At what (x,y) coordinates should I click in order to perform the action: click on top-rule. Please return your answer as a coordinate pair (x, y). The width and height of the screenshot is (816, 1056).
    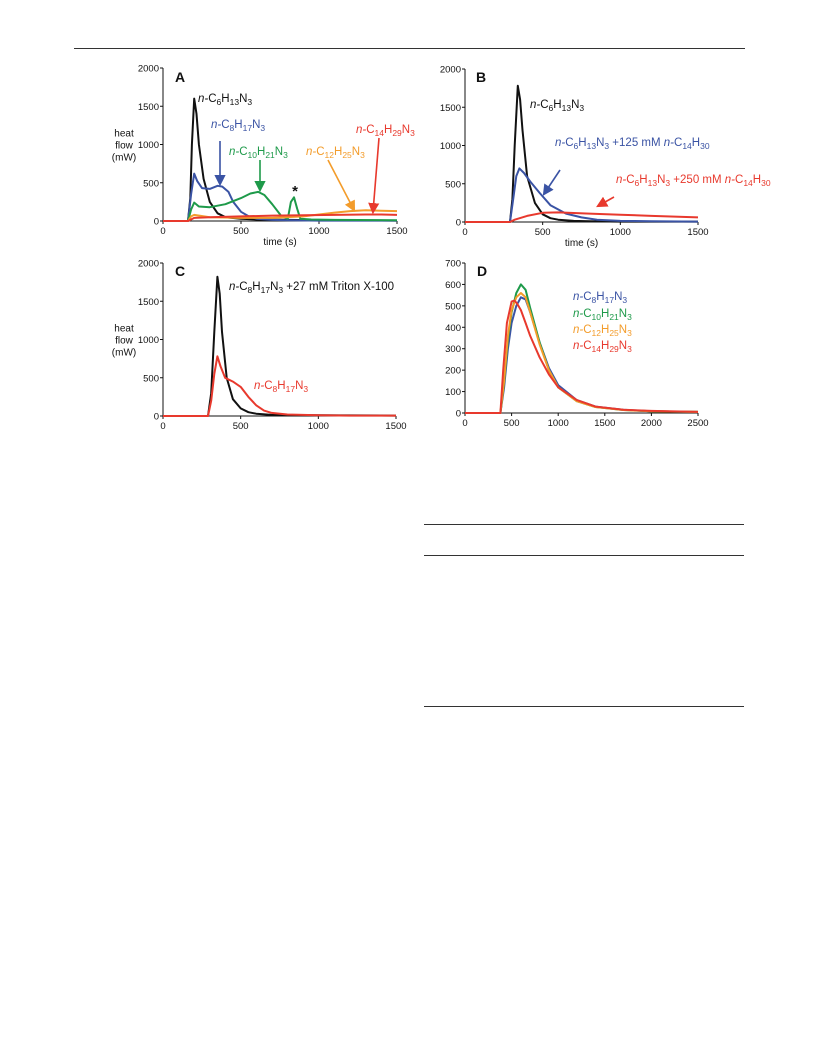
    Looking at the image, I should click on (409, 48).